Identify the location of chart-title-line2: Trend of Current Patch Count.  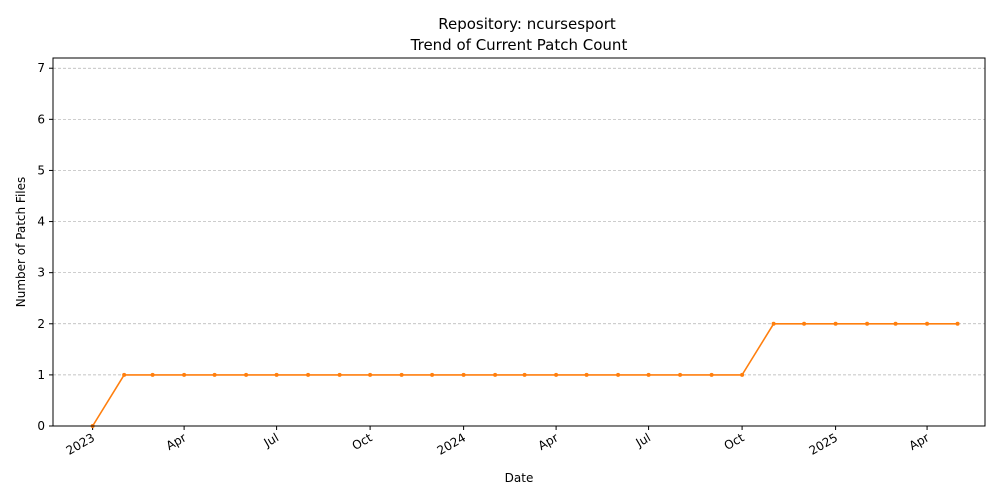
(519, 45).